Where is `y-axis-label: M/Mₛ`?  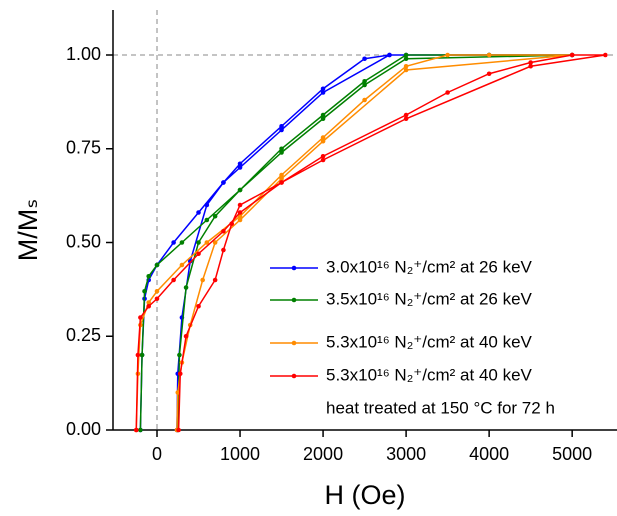 y-axis-label: M/Mₛ is located at coordinates (28, 230).